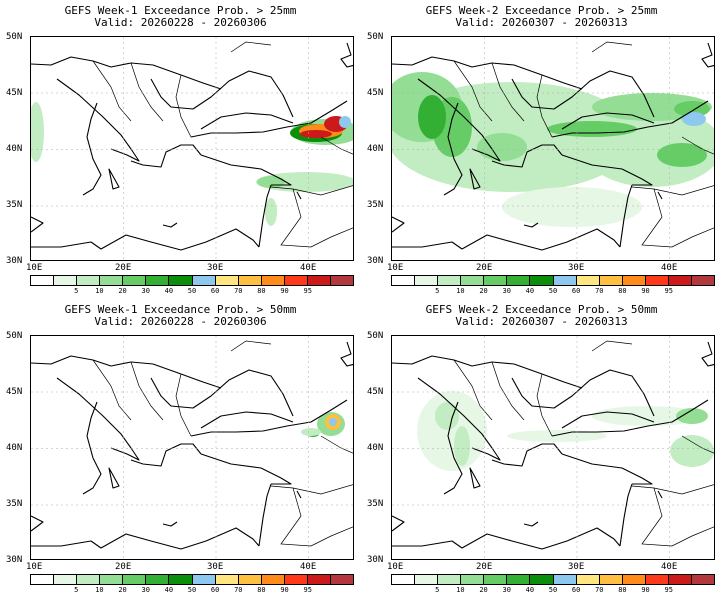 The height and width of the screenshot is (598, 722). I want to click on lat-label: 45N, so click(14, 93).